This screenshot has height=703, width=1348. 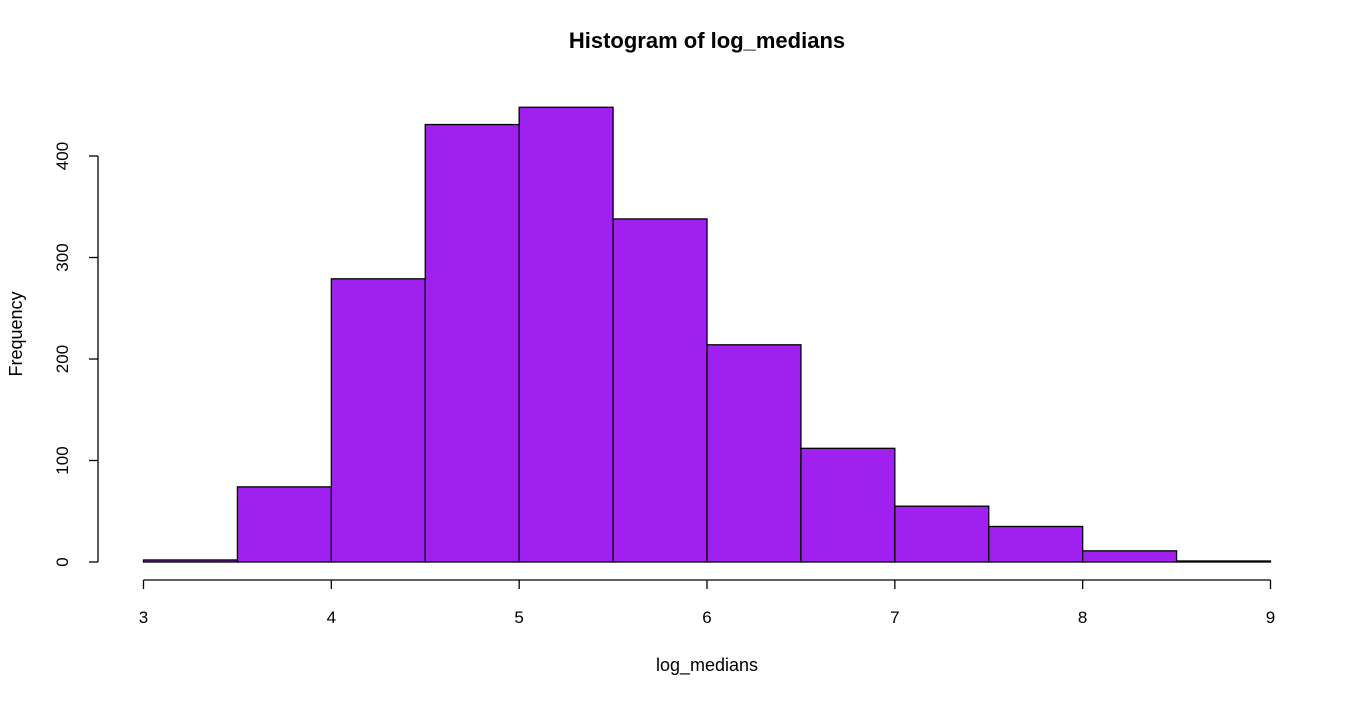 I want to click on x-tick-label: 9, so click(x=1270, y=617).